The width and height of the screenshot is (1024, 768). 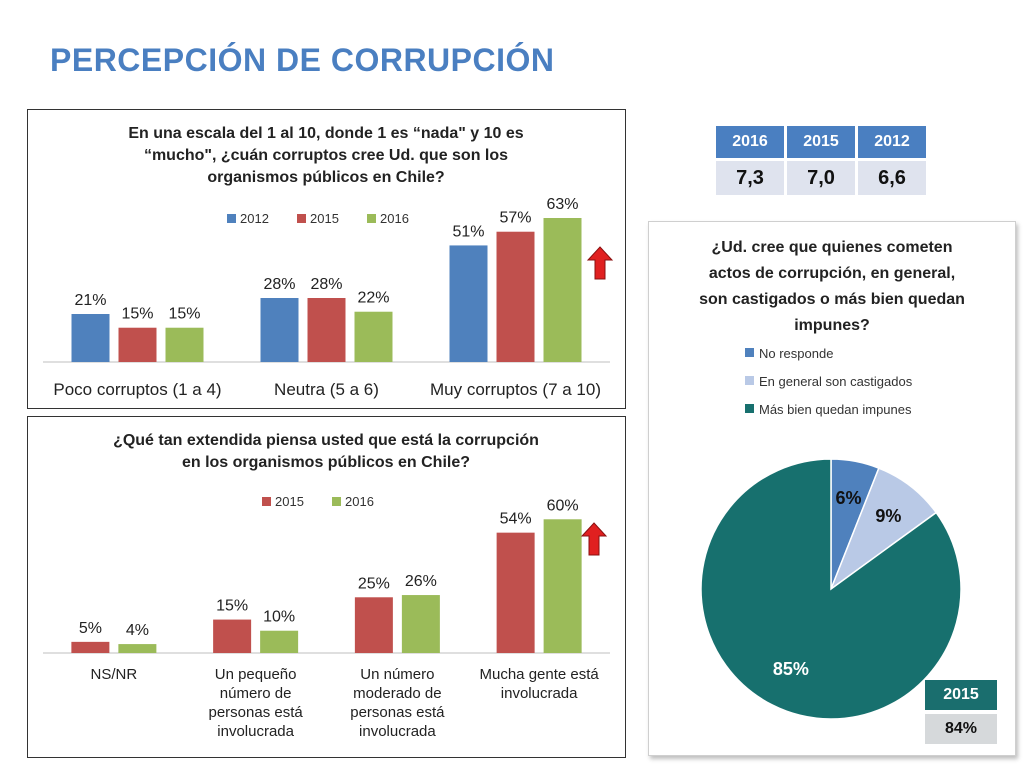 What do you see at coordinates (302, 60) in the screenshot?
I see `page-title: PERCEPCIÓN DE CORRUPCIÓN` at bounding box center [302, 60].